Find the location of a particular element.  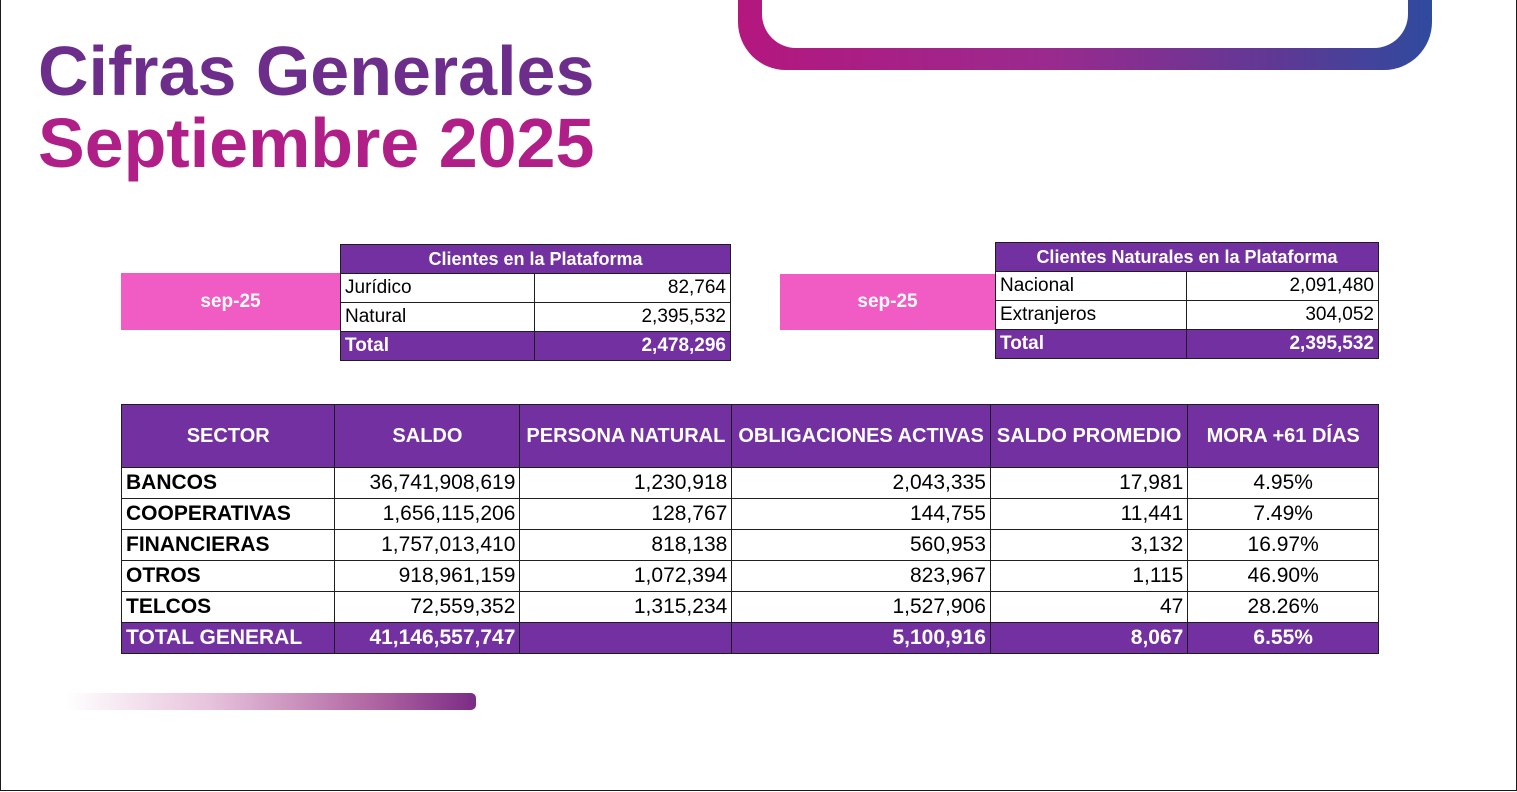

sector-name: TELCOS is located at coordinates (228, 607).